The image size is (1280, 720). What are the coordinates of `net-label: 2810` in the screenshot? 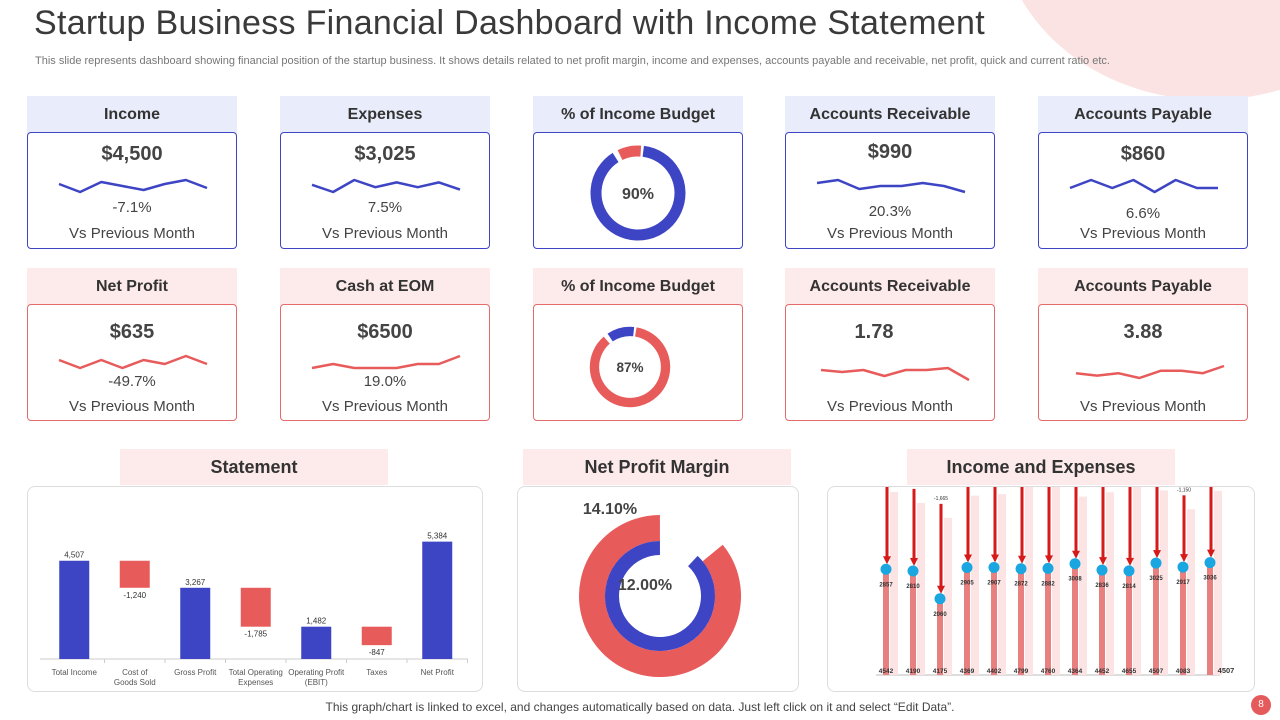 It's located at (913, 587).